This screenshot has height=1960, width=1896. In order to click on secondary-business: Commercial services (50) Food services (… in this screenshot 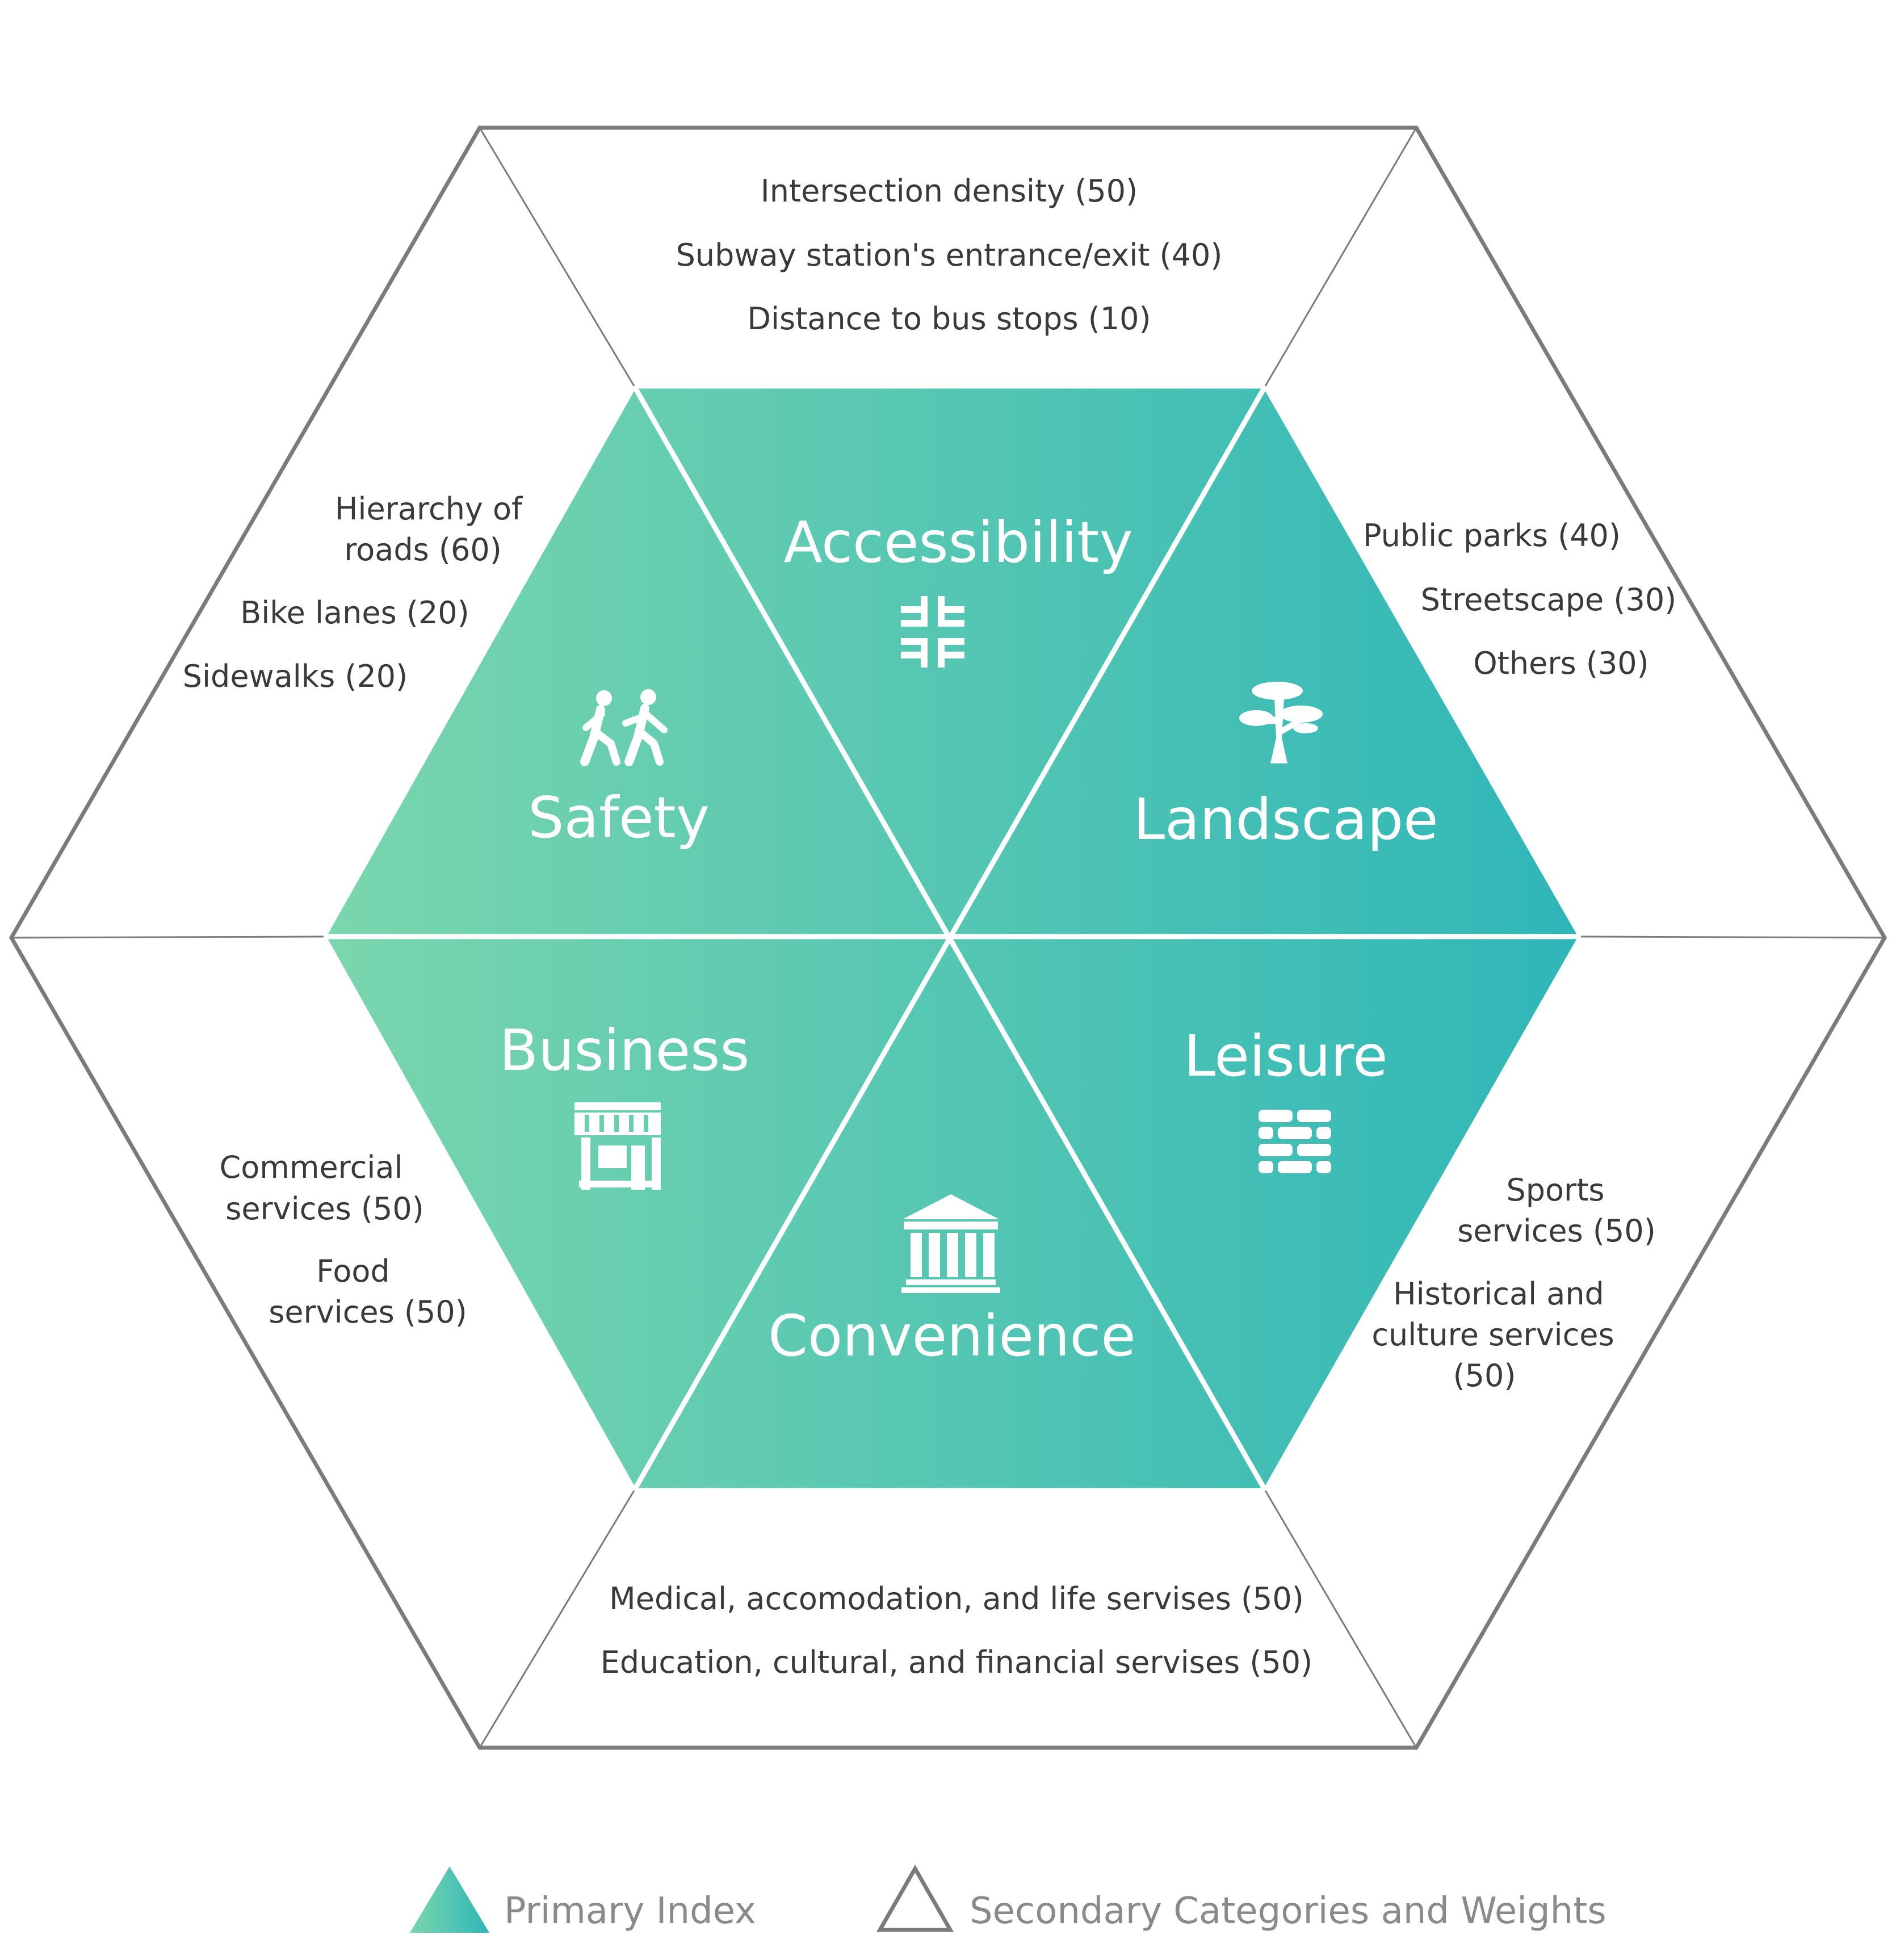, I will do `click(343, 1239)`.